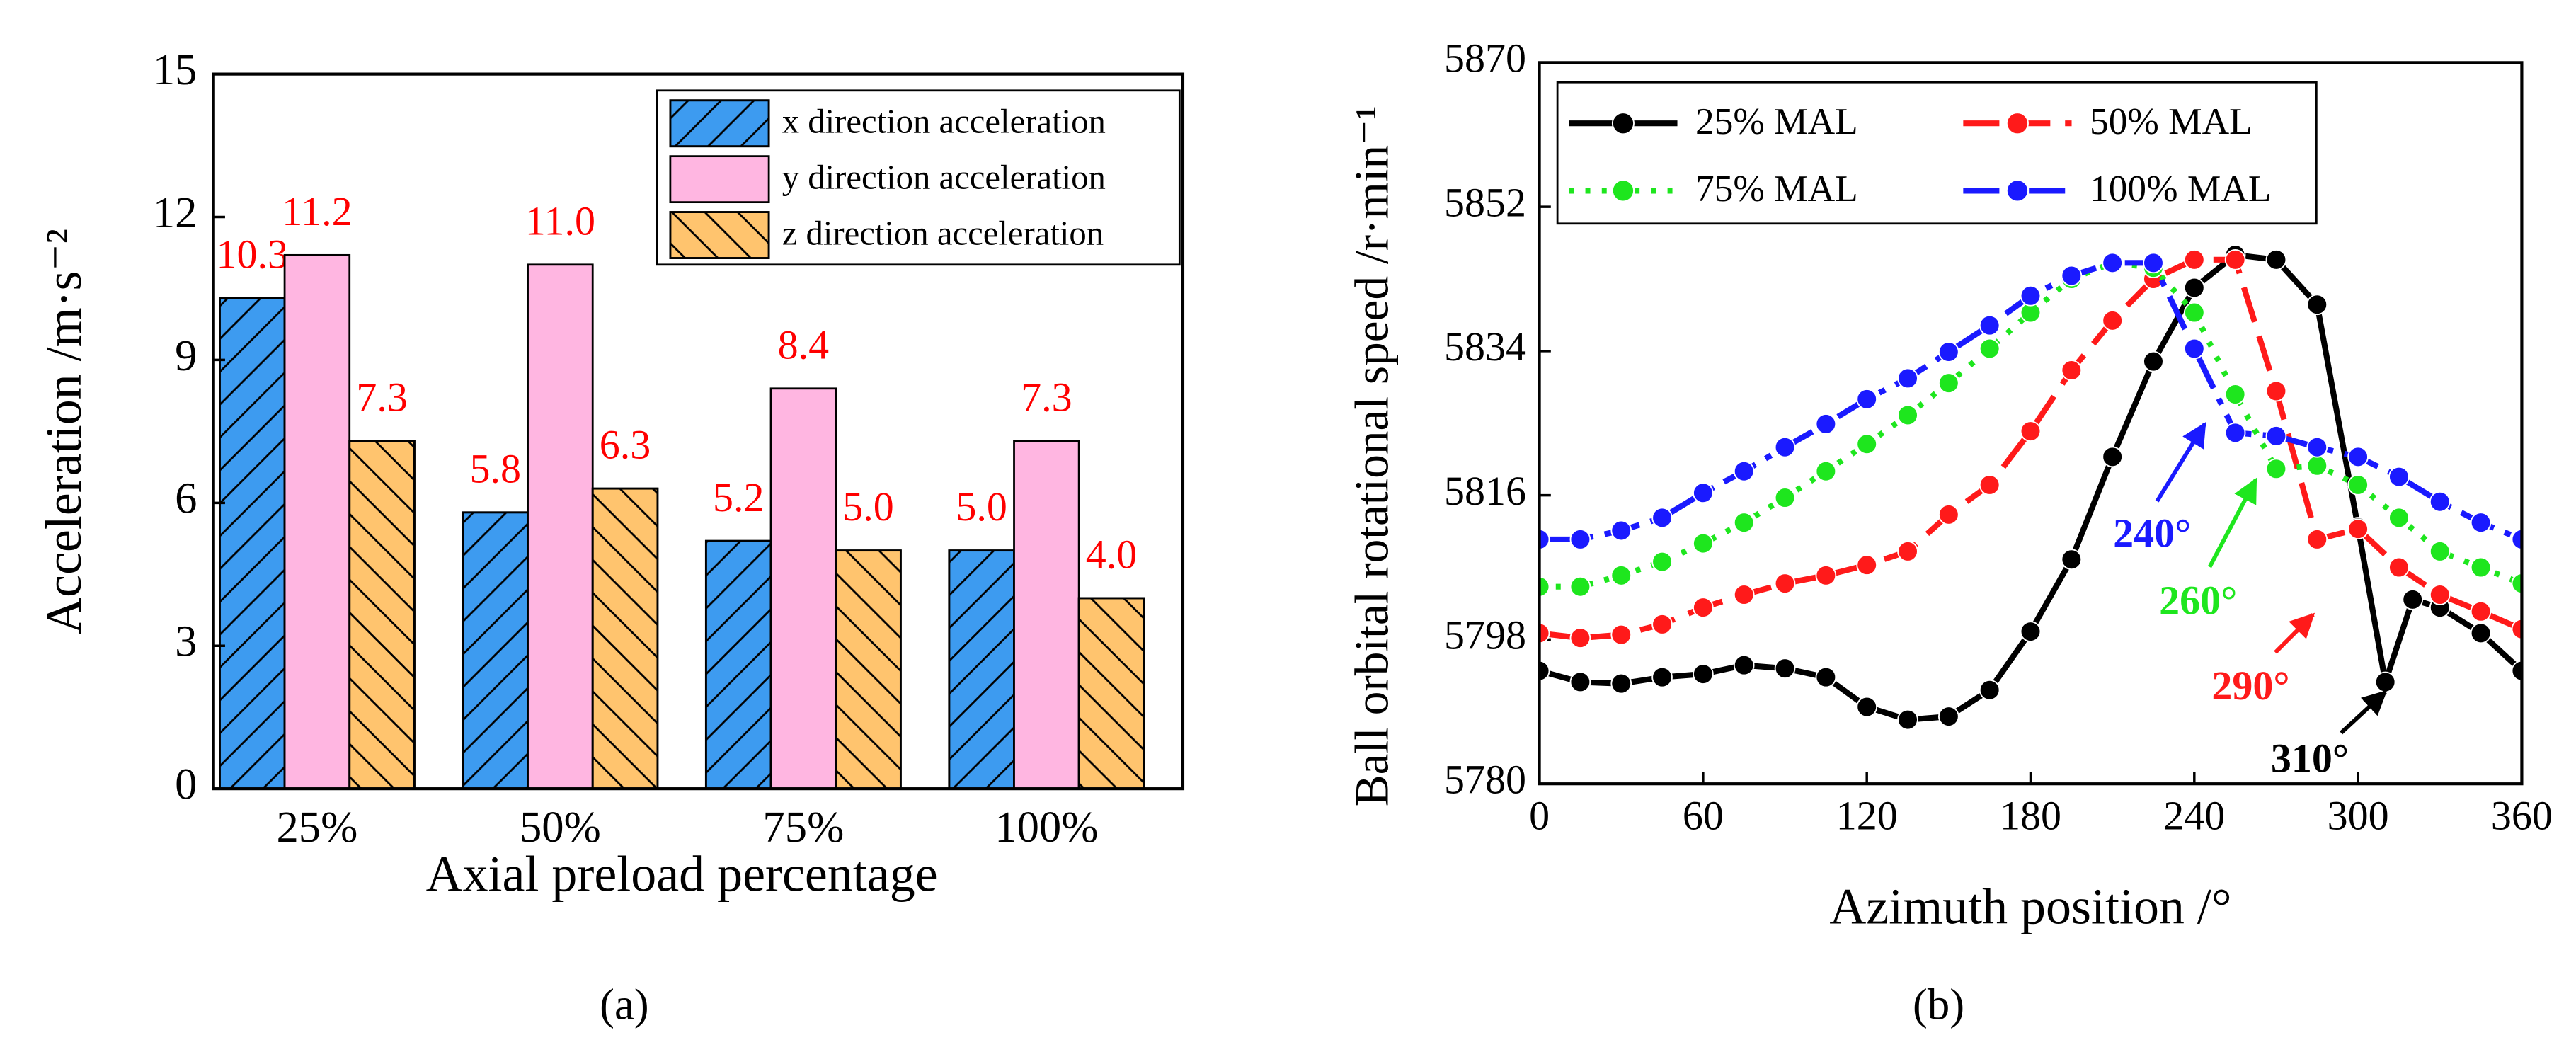 The image size is (2576, 1052). Describe the element at coordinates (1046, 397) in the screenshot. I see `value-label: 7.3` at that location.